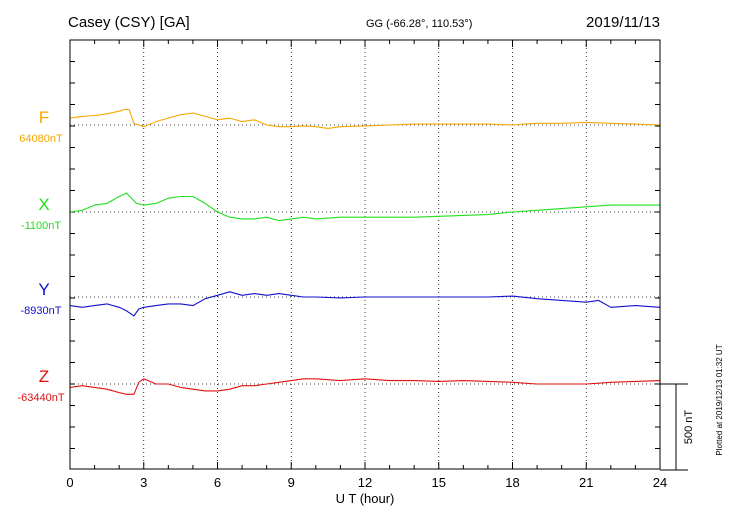 This screenshot has width=730, height=520. I want to click on x-axis-label: U T (hour), so click(365, 498).